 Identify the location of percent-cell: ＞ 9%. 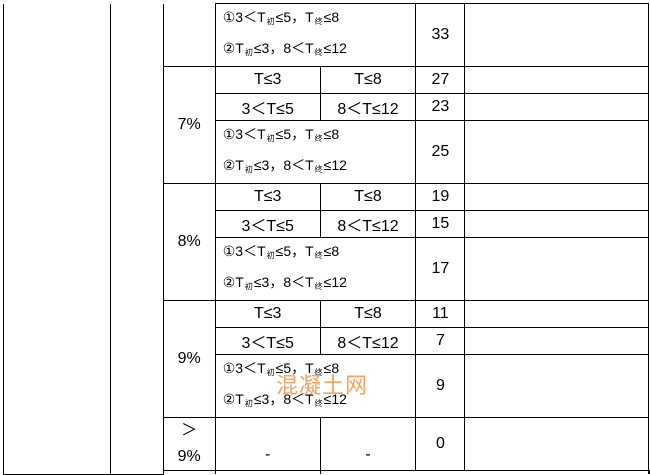
(189, 444).